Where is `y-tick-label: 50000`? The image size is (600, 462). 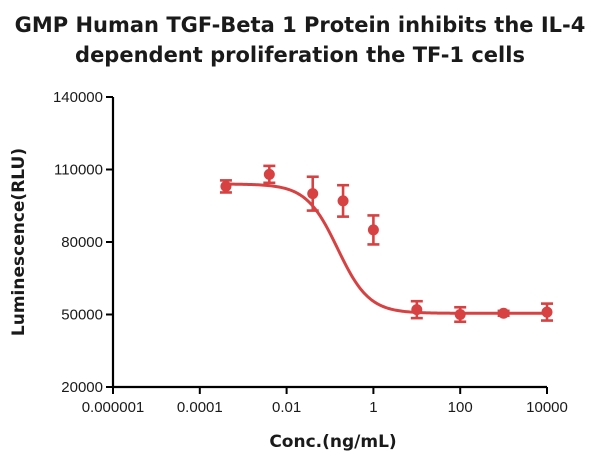
y-tick-label: 50000 is located at coordinates (82, 315).